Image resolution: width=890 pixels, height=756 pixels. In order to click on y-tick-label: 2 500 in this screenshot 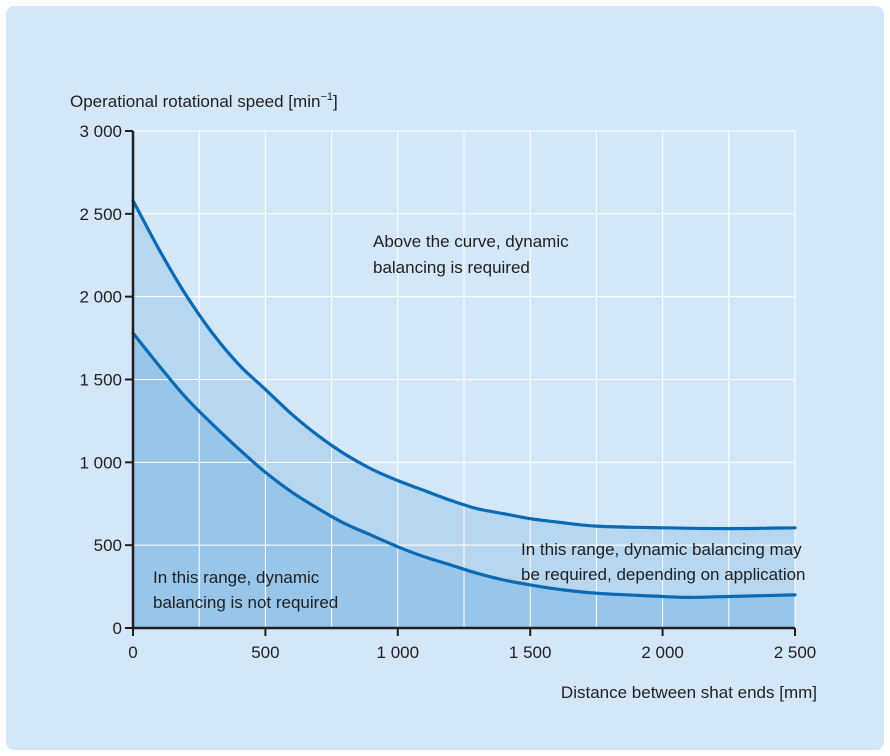, I will do `click(100, 214)`.